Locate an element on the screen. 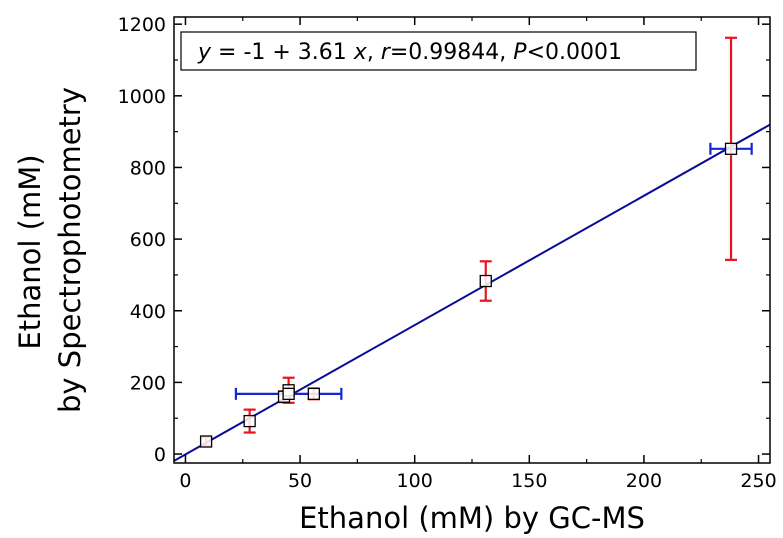  regression-annotation: y = -1 + 3.61 x, r=0.99844, P<0.0001 is located at coordinates (409, 52).